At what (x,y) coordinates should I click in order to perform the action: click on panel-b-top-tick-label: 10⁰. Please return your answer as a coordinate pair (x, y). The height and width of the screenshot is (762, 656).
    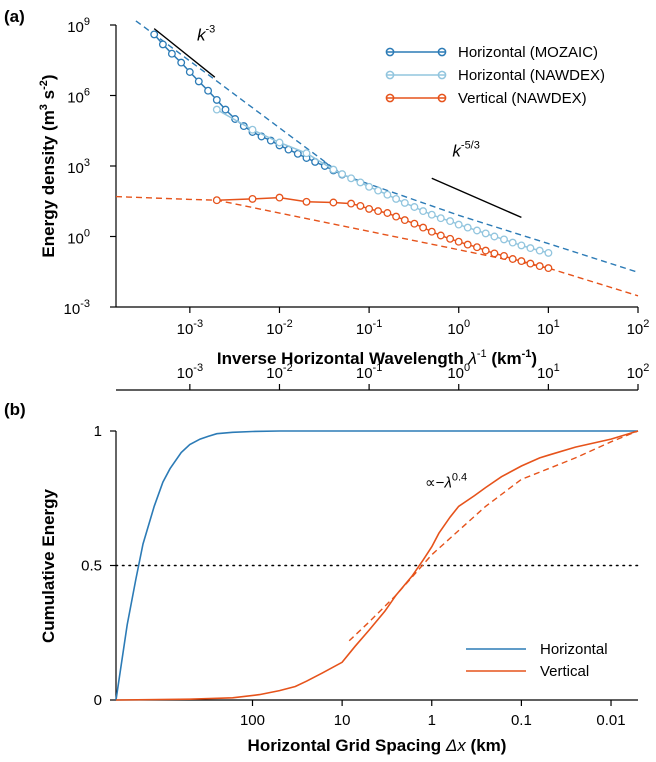
    Looking at the image, I should click on (458, 372).